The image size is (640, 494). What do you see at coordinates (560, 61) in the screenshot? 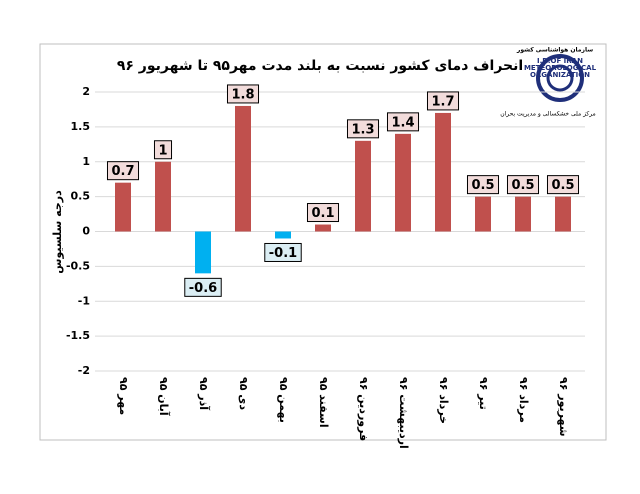
I see `logo-text: I.R.OF IRAN` at bounding box center [560, 61].